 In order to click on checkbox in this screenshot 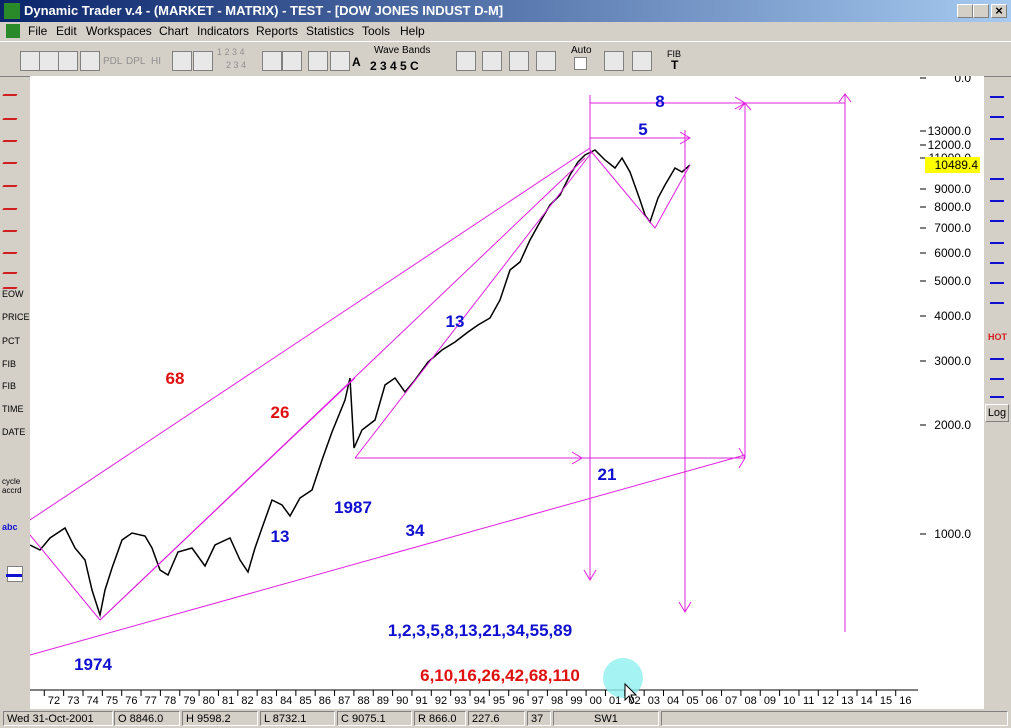, I will do `click(580, 63)`.